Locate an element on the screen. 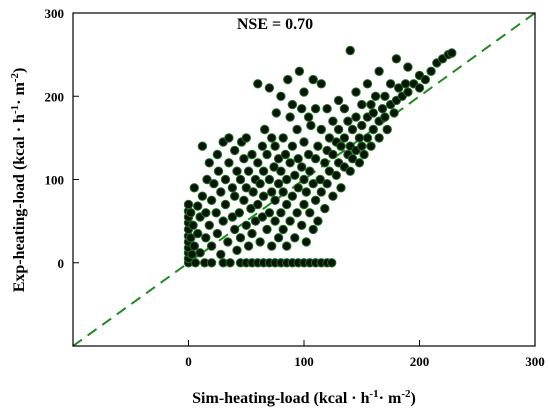 This screenshot has height=415, width=550. y-axis-label: Exp-heating-load (kcal · h-1· m-2) is located at coordinates (18, 180).